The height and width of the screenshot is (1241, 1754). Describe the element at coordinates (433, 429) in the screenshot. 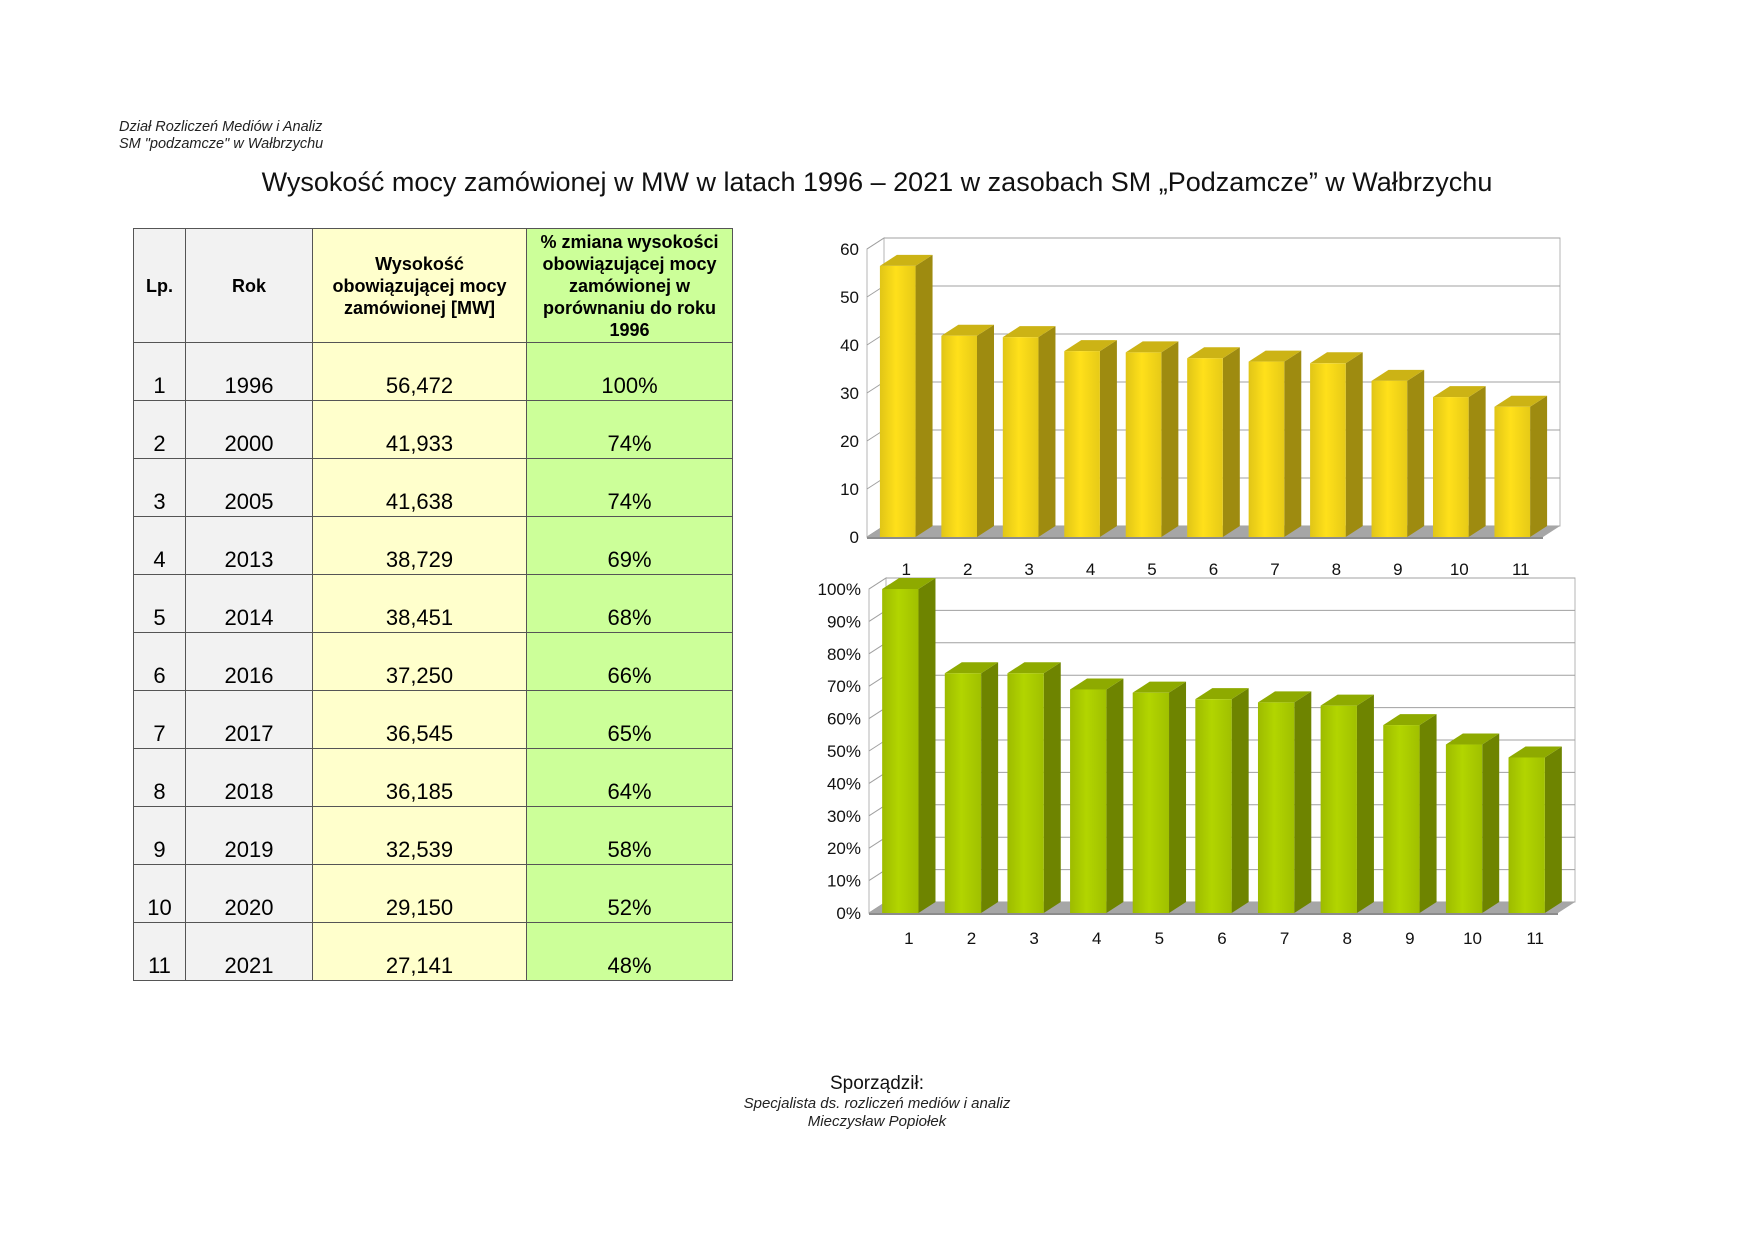

I see `table-row: 2 2000 41,933 74%` at that location.